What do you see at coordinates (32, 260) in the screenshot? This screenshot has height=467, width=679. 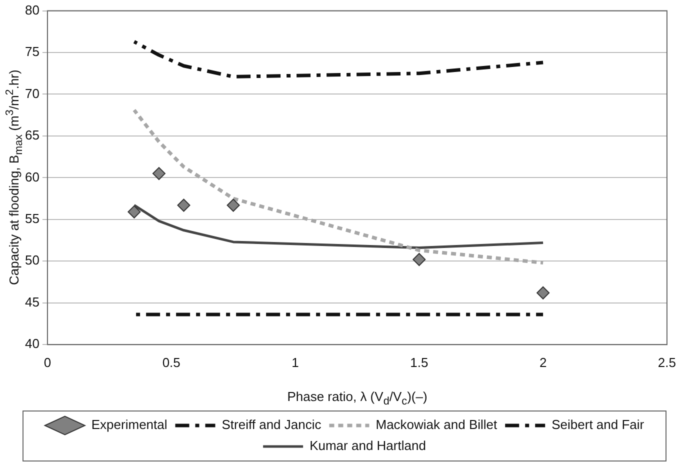 I see `y-tick-label: 50` at bounding box center [32, 260].